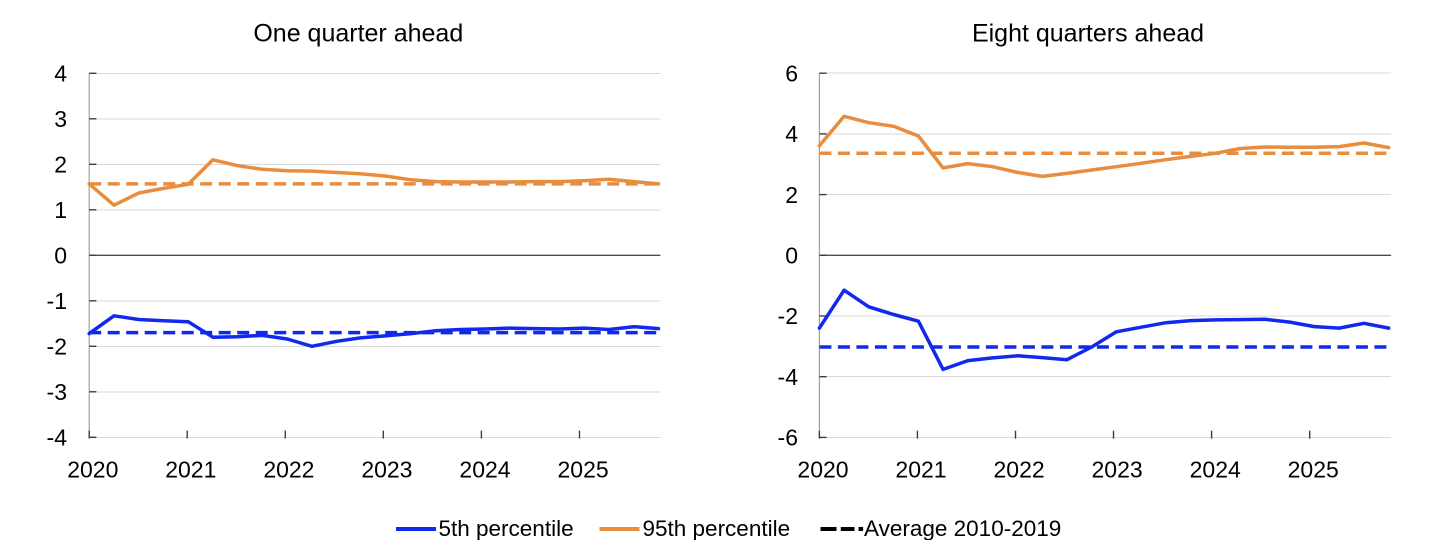 This screenshot has height=545, width=1445. Describe the element at coordinates (788, 438) in the screenshot. I see `svg-text: -6` at that location.